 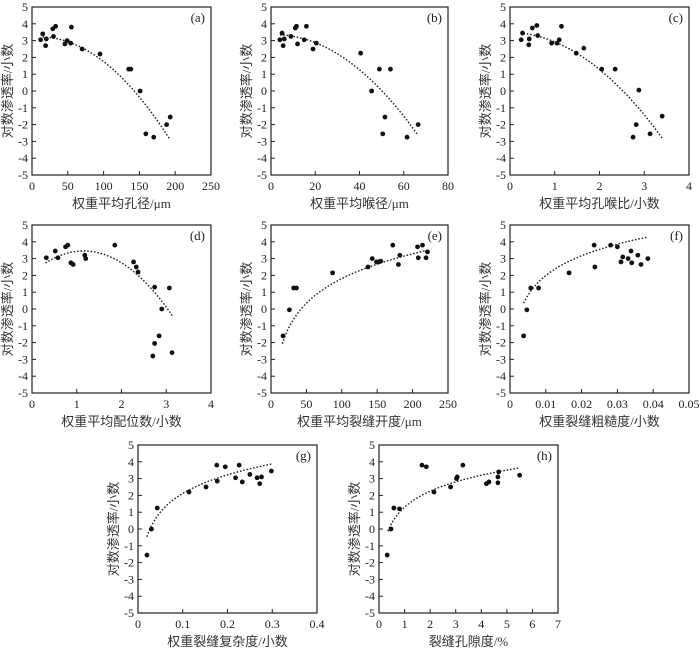 I want to click on x-tick-label: 50, so click(x=306, y=404).